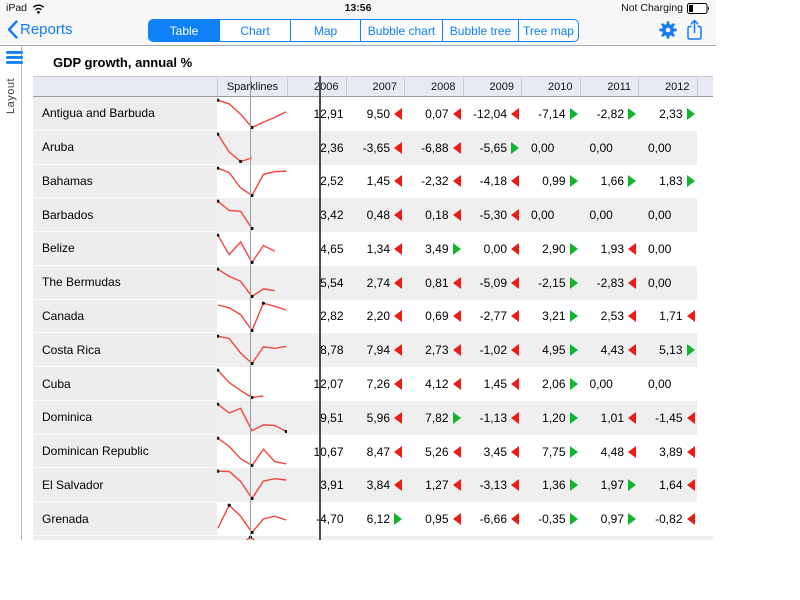 This screenshot has height=600, width=800. What do you see at coordinates (694, 30) in the screenshot?
I see `share-button` at bounding box center [694, 30].